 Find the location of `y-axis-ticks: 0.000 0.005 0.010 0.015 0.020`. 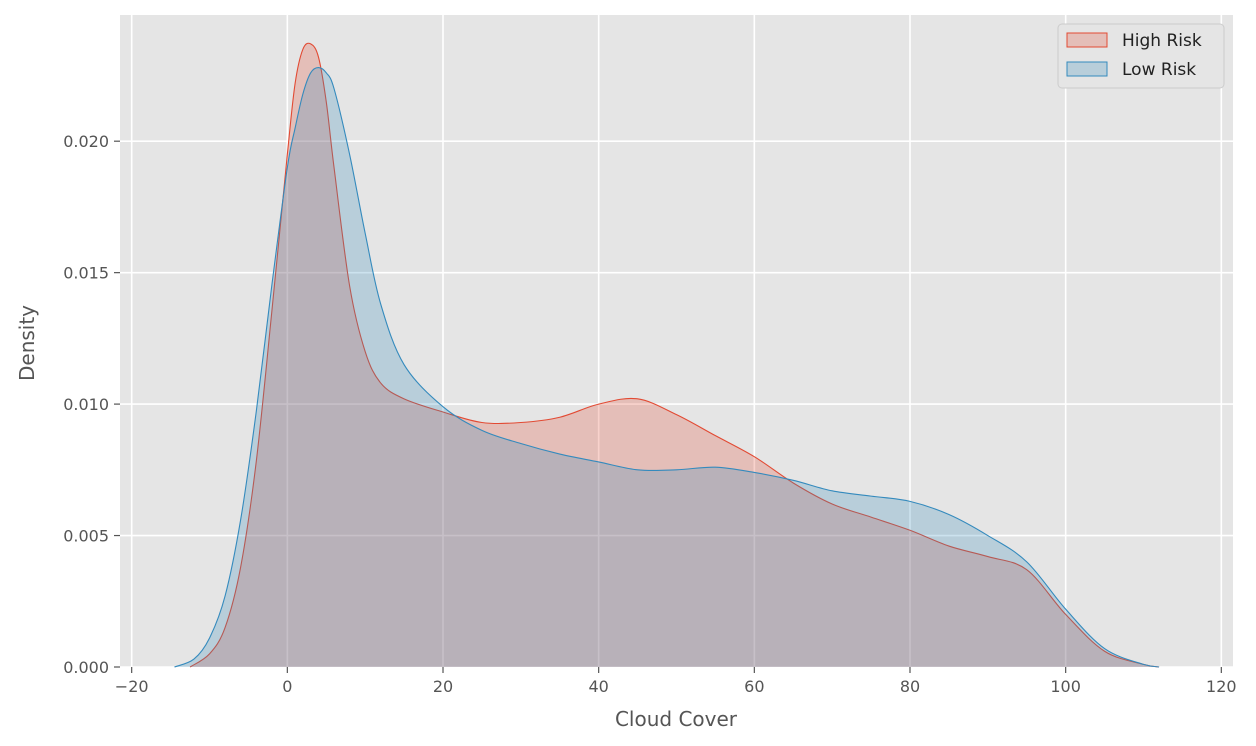

y-axis-ticks: 0.000 0.005 0.010 0.015 0.020 is located at coordinates (91, 404).